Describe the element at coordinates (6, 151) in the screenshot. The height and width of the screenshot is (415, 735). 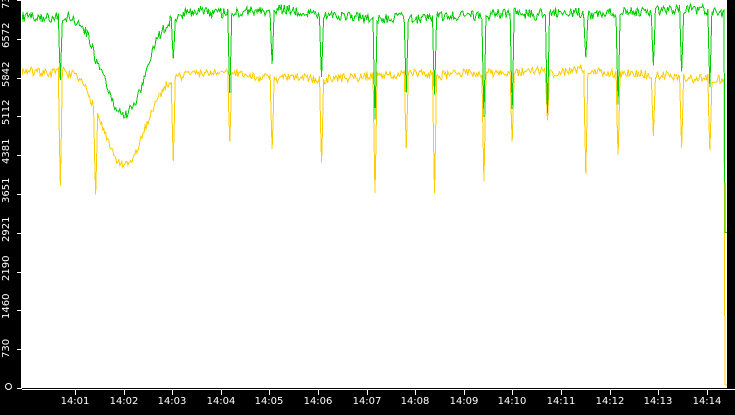
I see `y-tick-label: 4381` at that location.